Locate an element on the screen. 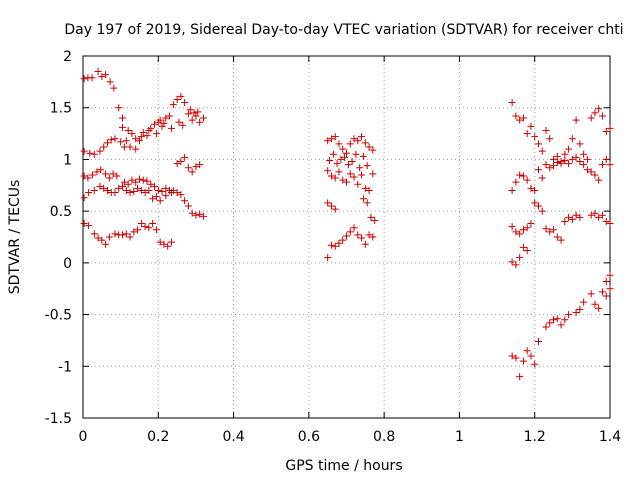  x-tick-label: 1 is located at coordinates (459, 437).